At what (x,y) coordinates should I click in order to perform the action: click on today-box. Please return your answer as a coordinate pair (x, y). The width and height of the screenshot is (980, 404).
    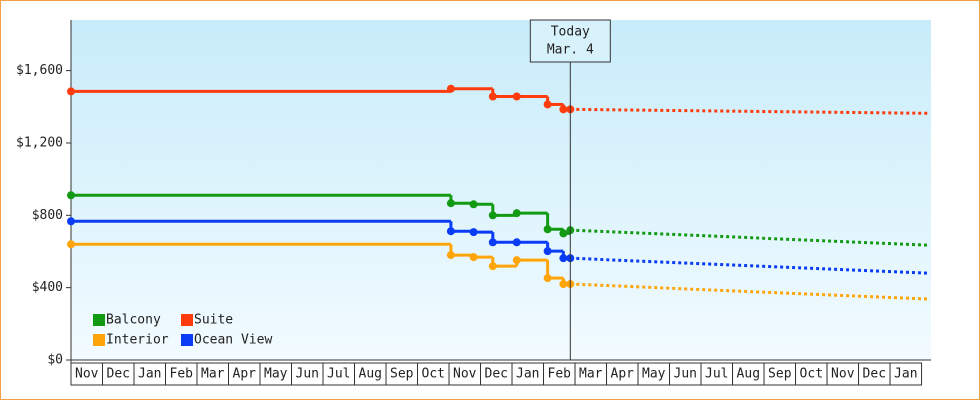
    Looking at the image, I should click on (570, 41).